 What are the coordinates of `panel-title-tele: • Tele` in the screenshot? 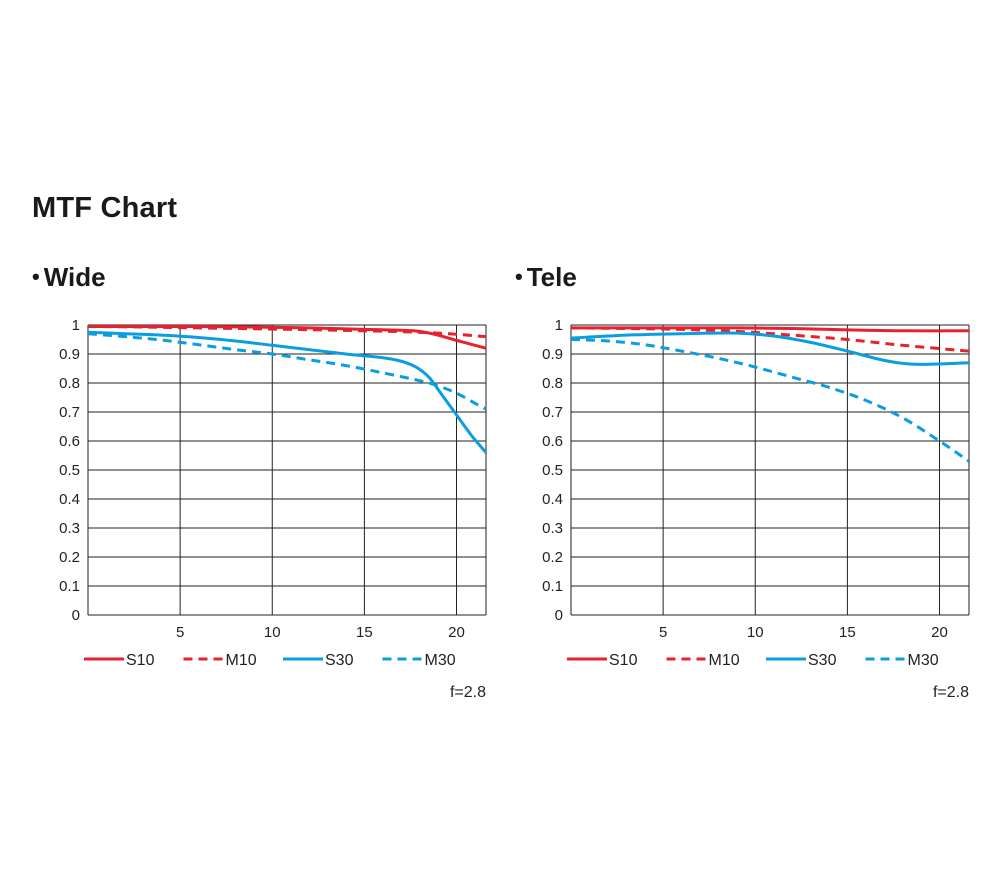 It's located at (546, 277).